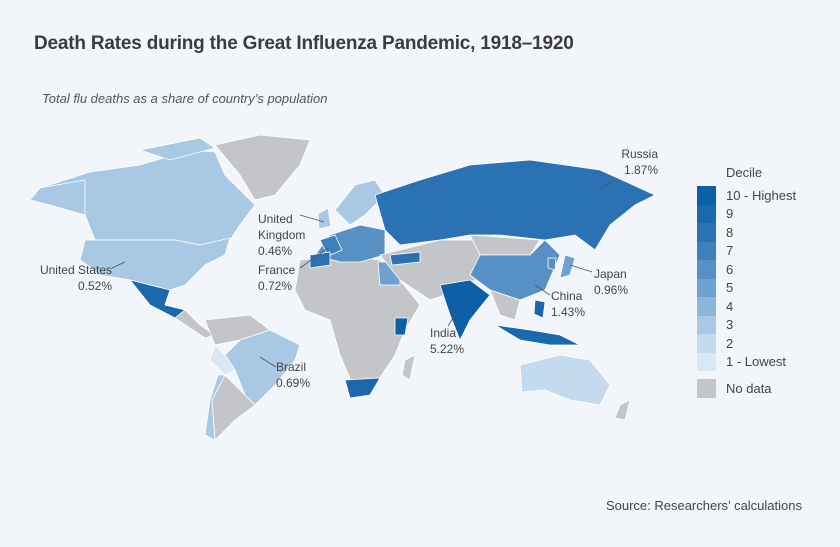 This screenshot has width=840, height=547. What do you see at coordinates (749, 388) in the screenshot?
I see `legend-label: No data` at bounding box center [749, 388].